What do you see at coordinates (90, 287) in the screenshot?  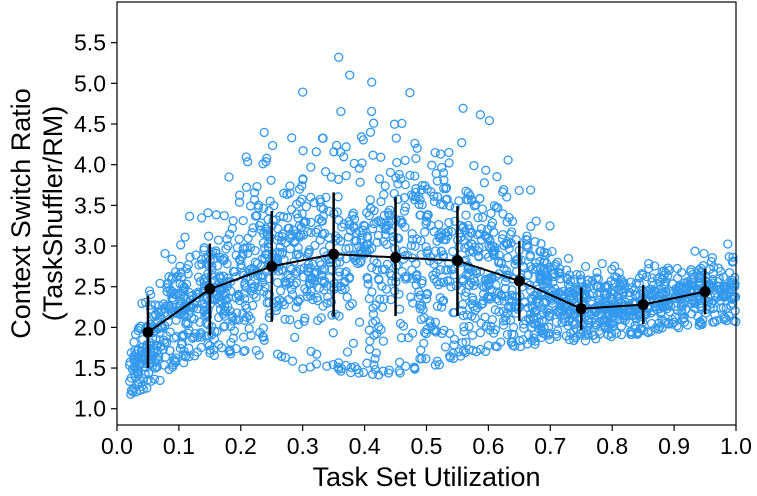 I see `y-tick-label: 2.5` at bounding box center [90, 287].